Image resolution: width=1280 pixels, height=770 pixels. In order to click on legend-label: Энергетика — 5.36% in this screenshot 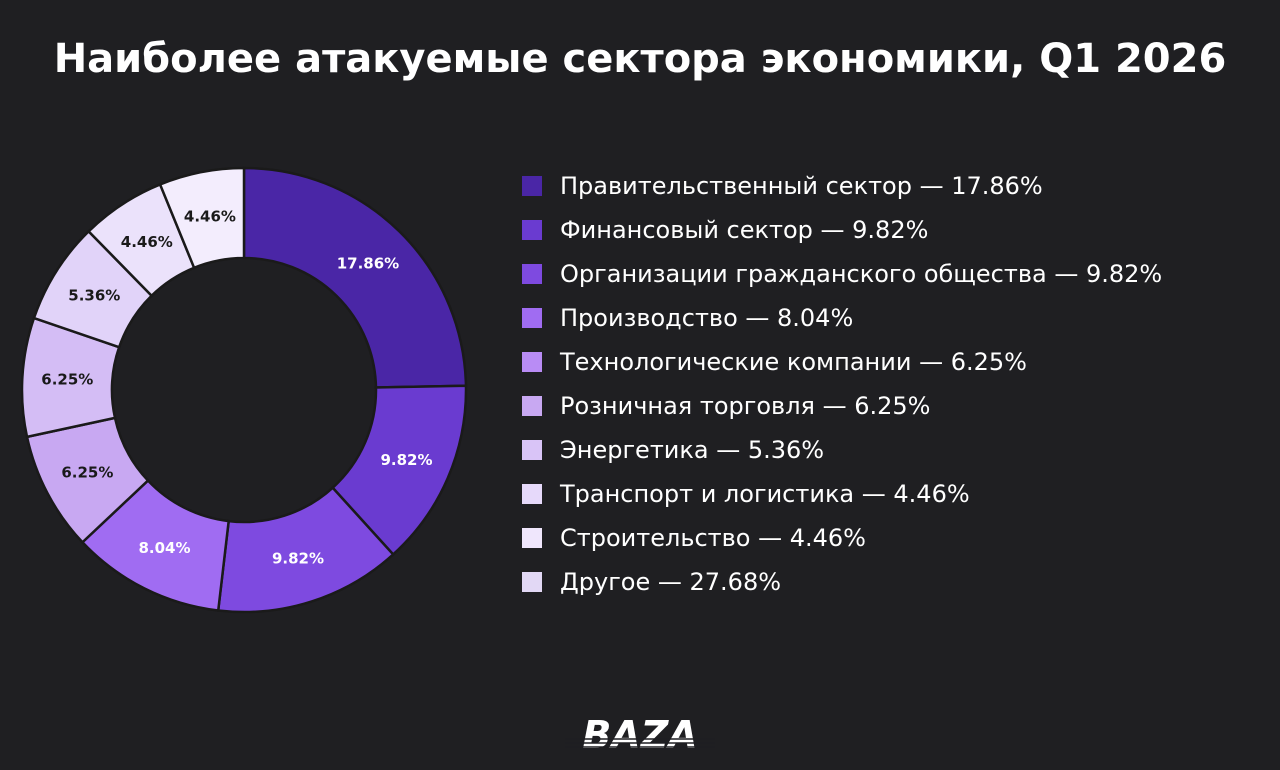, I will do `click(692, 450)`.